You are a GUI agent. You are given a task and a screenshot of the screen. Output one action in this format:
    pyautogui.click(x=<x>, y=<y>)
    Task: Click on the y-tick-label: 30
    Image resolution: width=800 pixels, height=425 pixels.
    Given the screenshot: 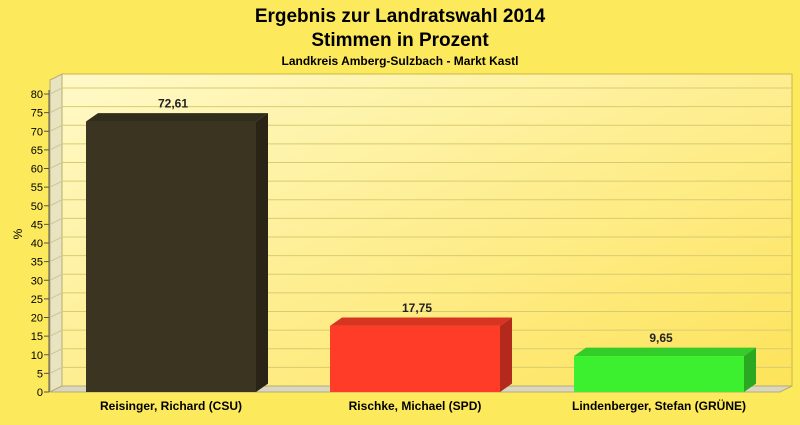 What is the action you would take?
    pyautogui.click(x=37, y=281)
    